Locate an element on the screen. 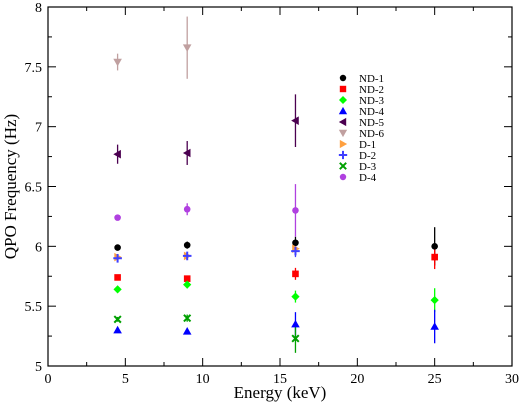 This screenshot has width=520, height=402. legend-label-nd-2: ND-2 is located at coordinates (371, 90).